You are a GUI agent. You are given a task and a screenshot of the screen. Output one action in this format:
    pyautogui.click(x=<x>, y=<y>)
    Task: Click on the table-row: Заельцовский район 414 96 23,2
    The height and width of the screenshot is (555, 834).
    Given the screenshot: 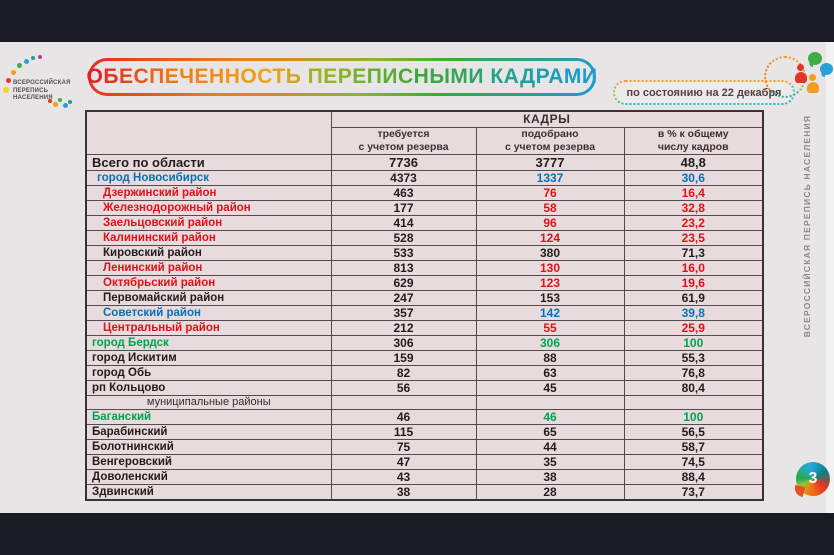 What is the action you would take?
    pyautogui.click(x=424, y=222)
    